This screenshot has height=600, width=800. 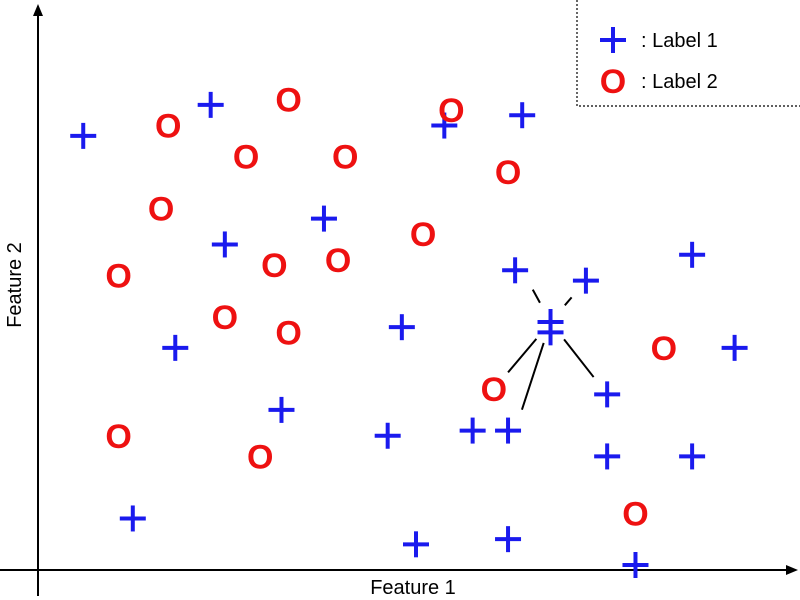 What do you see at coordinates (679, 41) in the screenshot?
I see `legend-label: : Label 1` at bounding box center [679, 41].